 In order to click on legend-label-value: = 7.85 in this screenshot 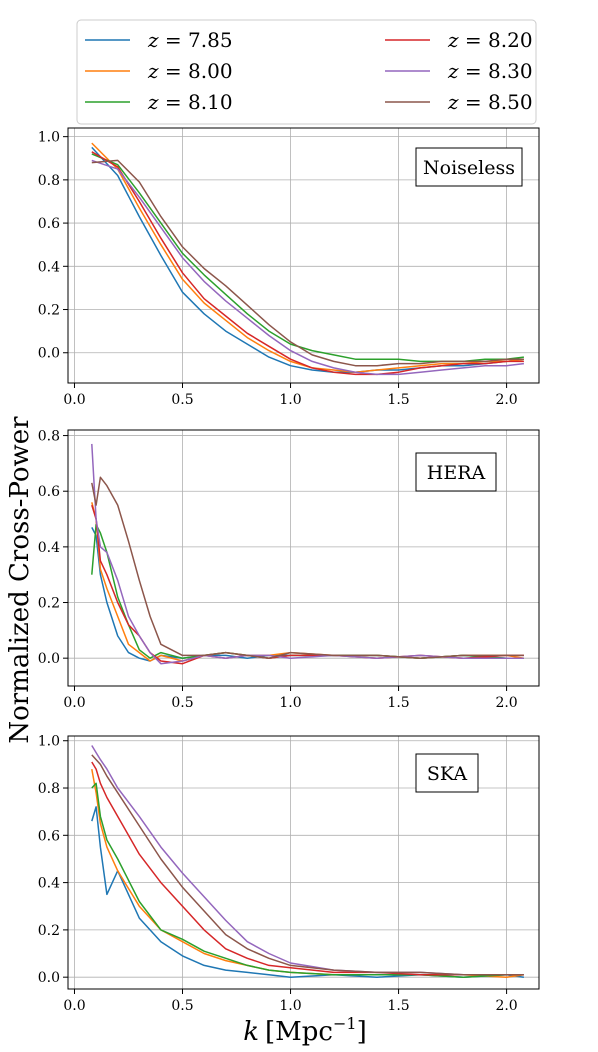, I will do `click(196, 40)`.